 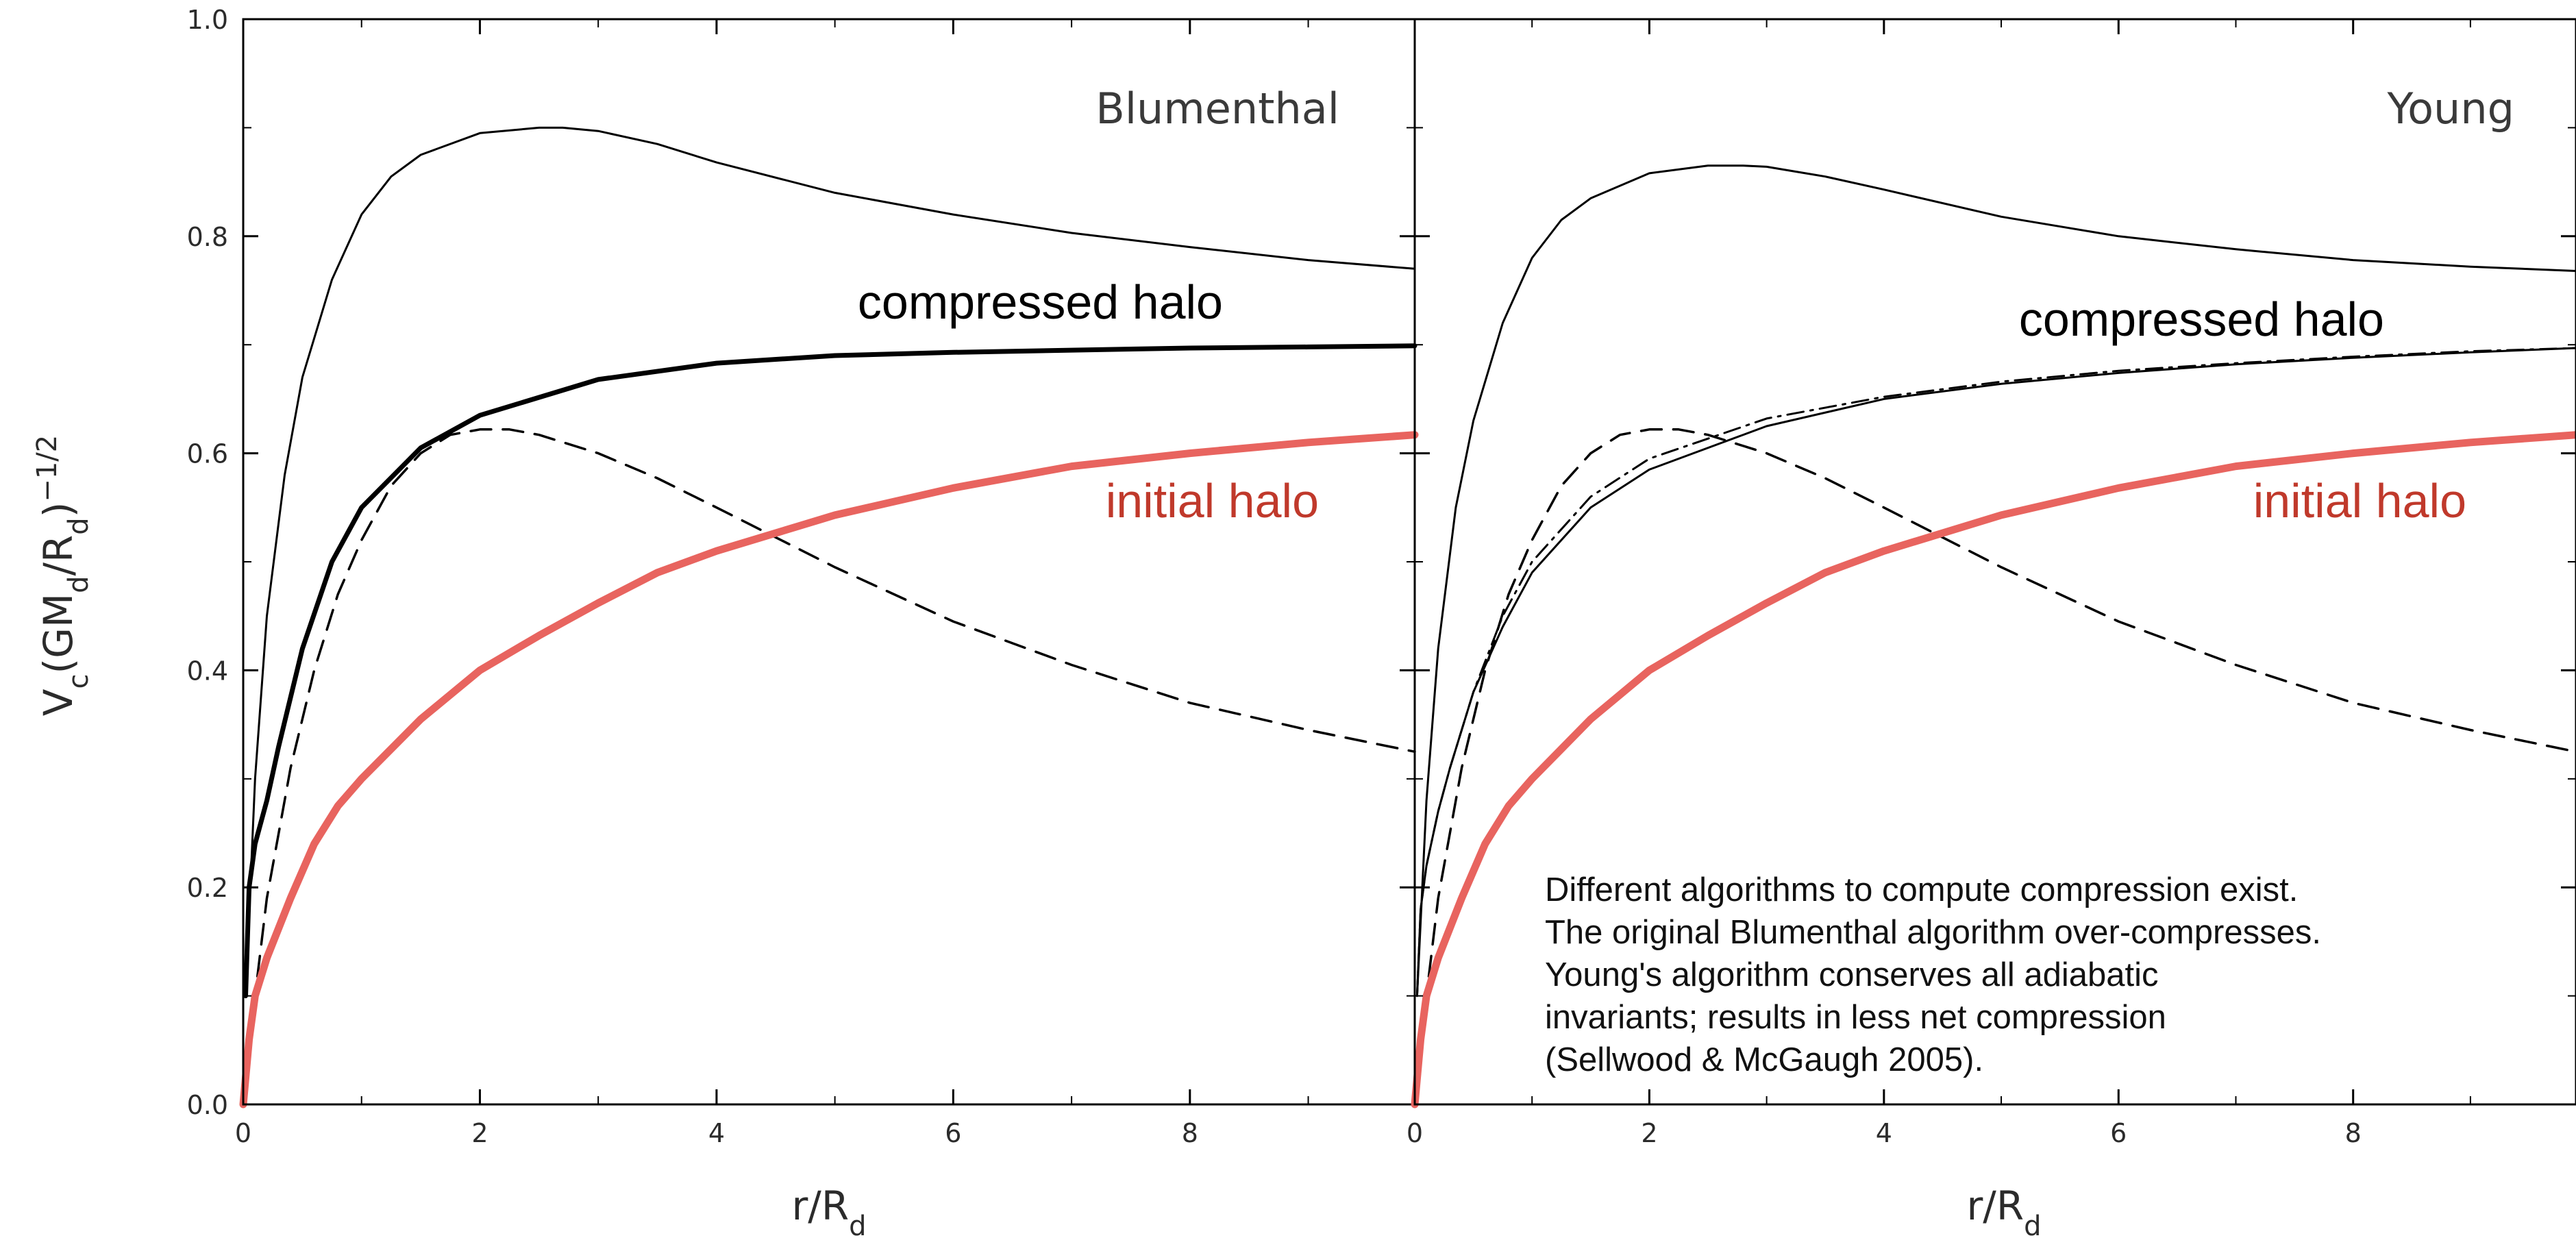 What do you see at coordinates (1217, 109) in the screenshot?
I see `panel-title-blumenthal: Blumenthal` at bounding box center [1217, 109].